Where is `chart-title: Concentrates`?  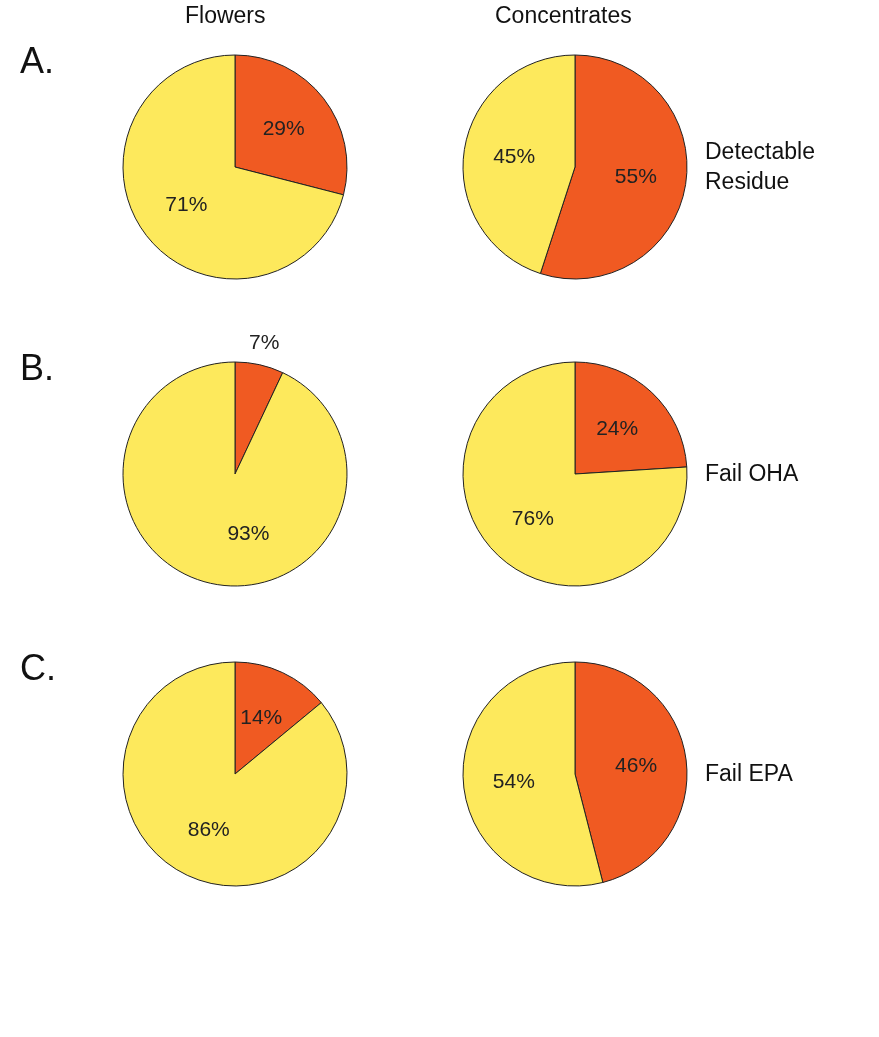 chart-title: Concentrates is located at coordinates (563, 15).